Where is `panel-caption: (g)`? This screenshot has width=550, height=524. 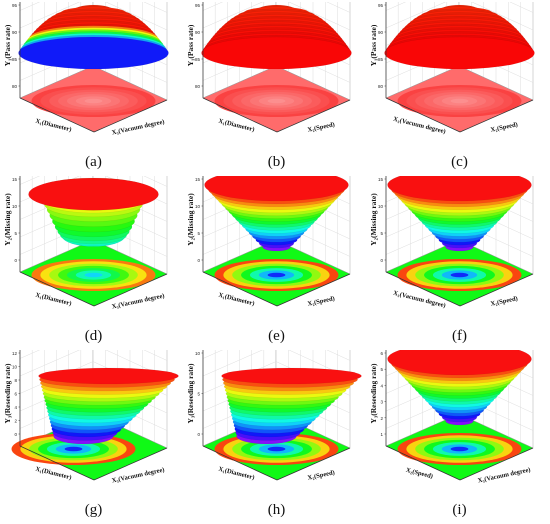 panel-caption: (g) is located at coordinates (93, 510).